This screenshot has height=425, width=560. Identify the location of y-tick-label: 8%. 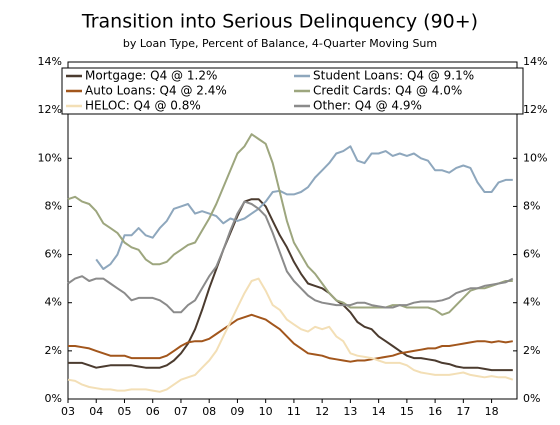
(53, 205).